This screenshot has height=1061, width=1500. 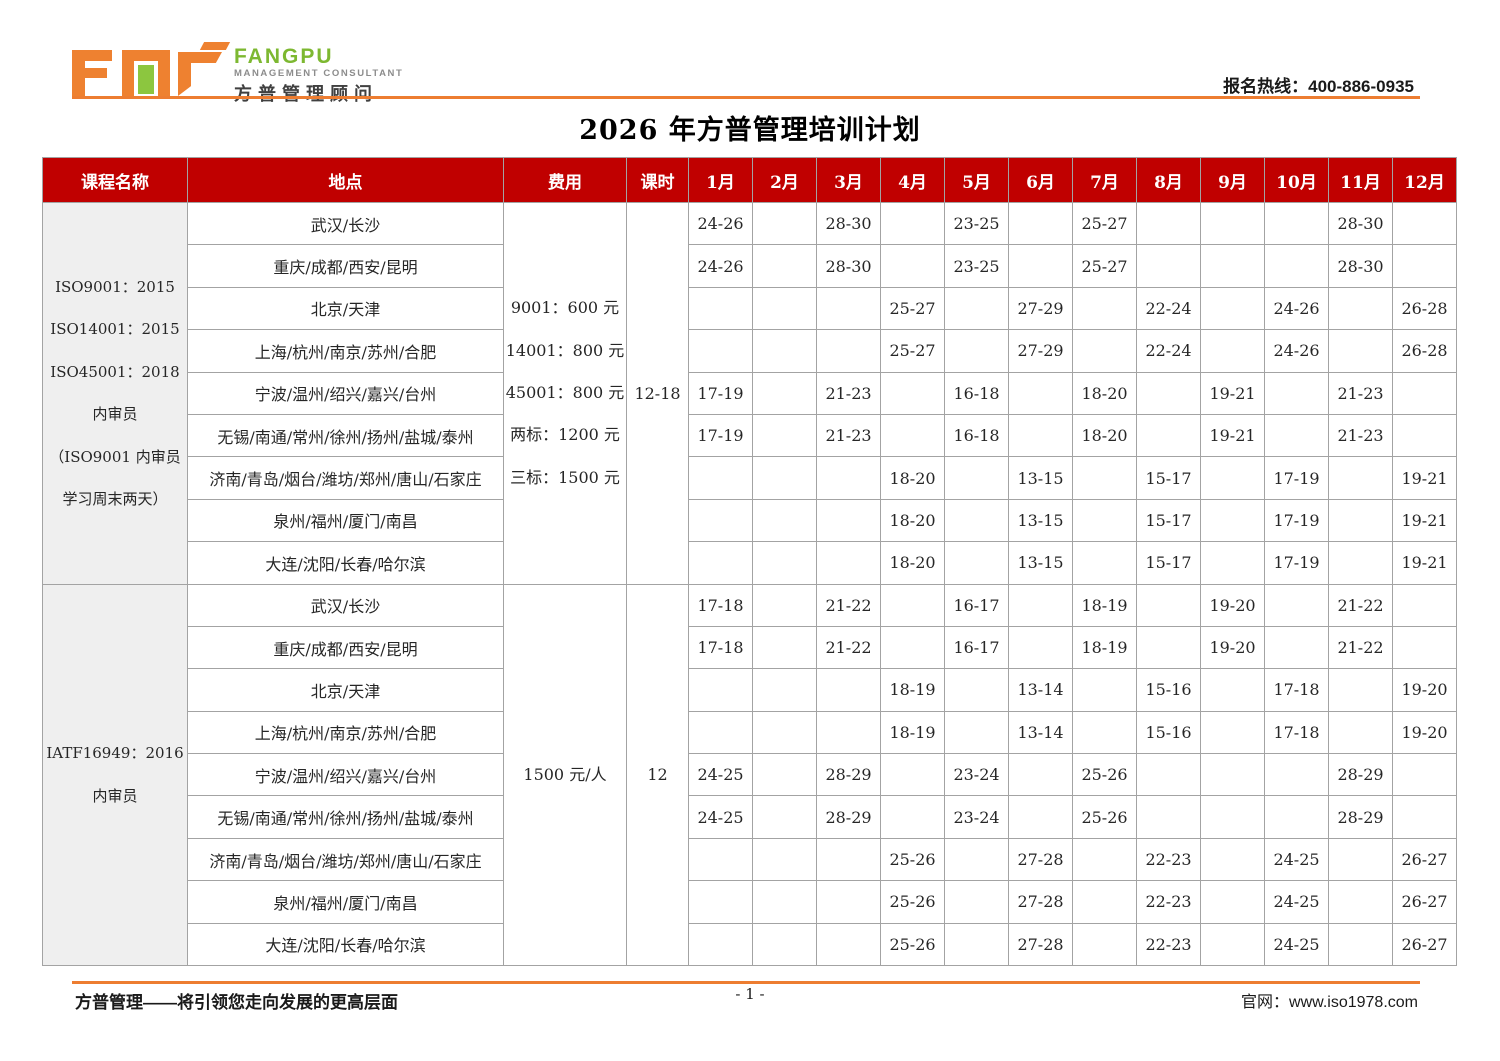 I want to click on course-line: （ISO9001 内审员, so click(x=115, y=456).